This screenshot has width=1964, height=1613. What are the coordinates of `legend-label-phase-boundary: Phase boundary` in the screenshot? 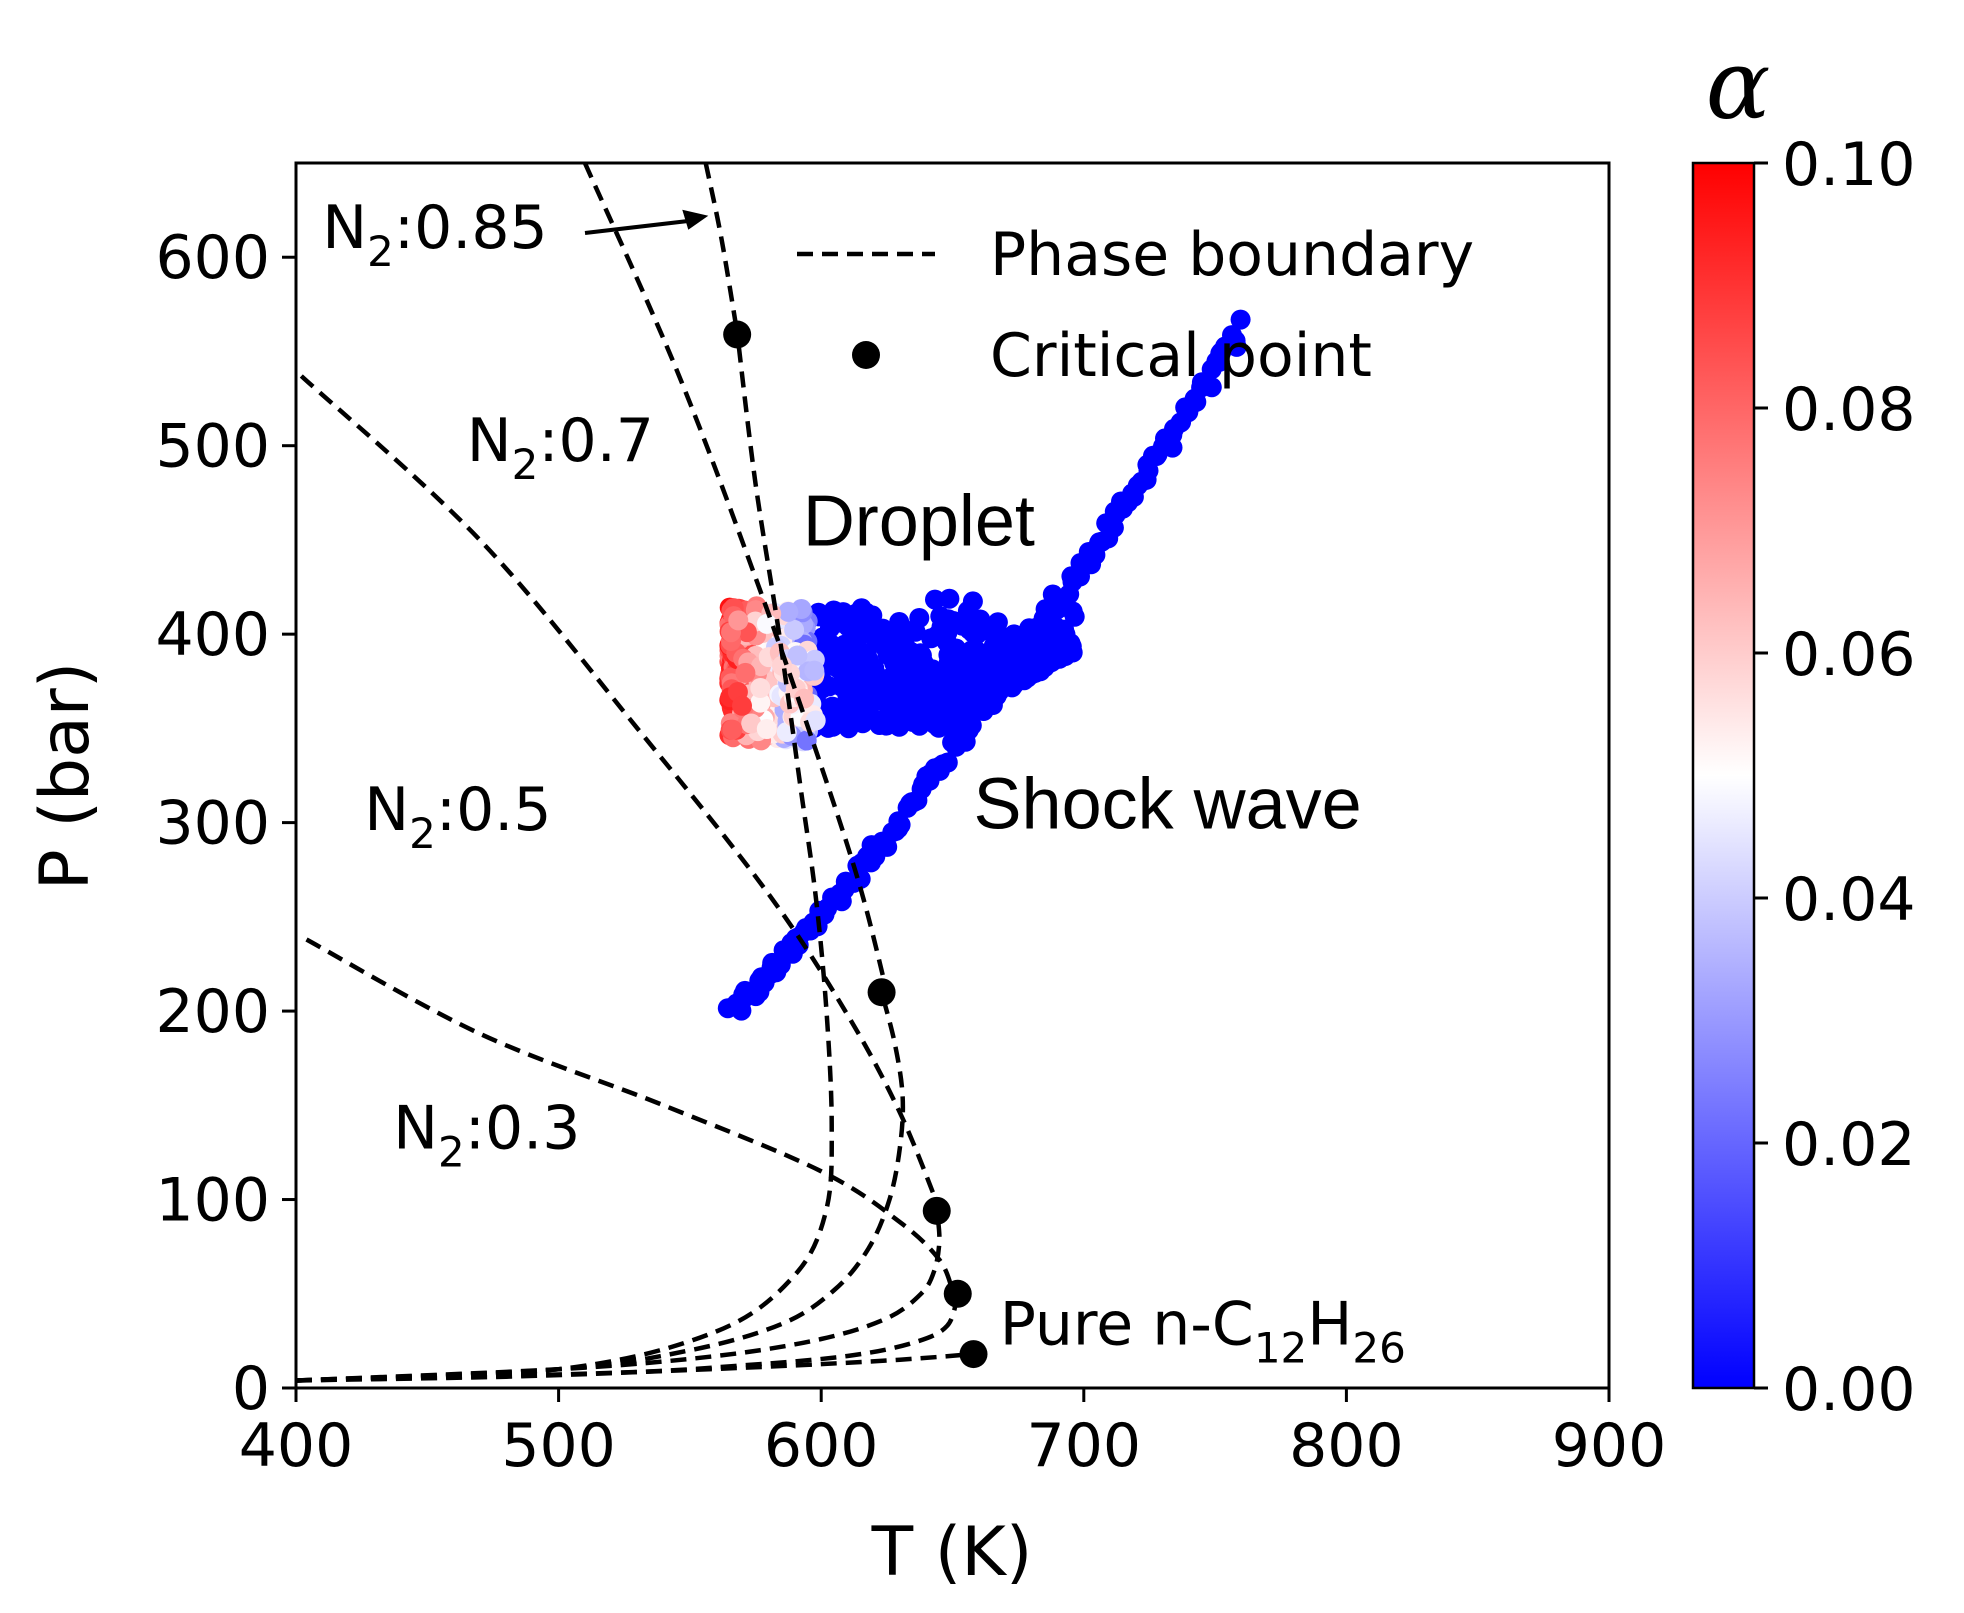 It's located at (1232, 255).